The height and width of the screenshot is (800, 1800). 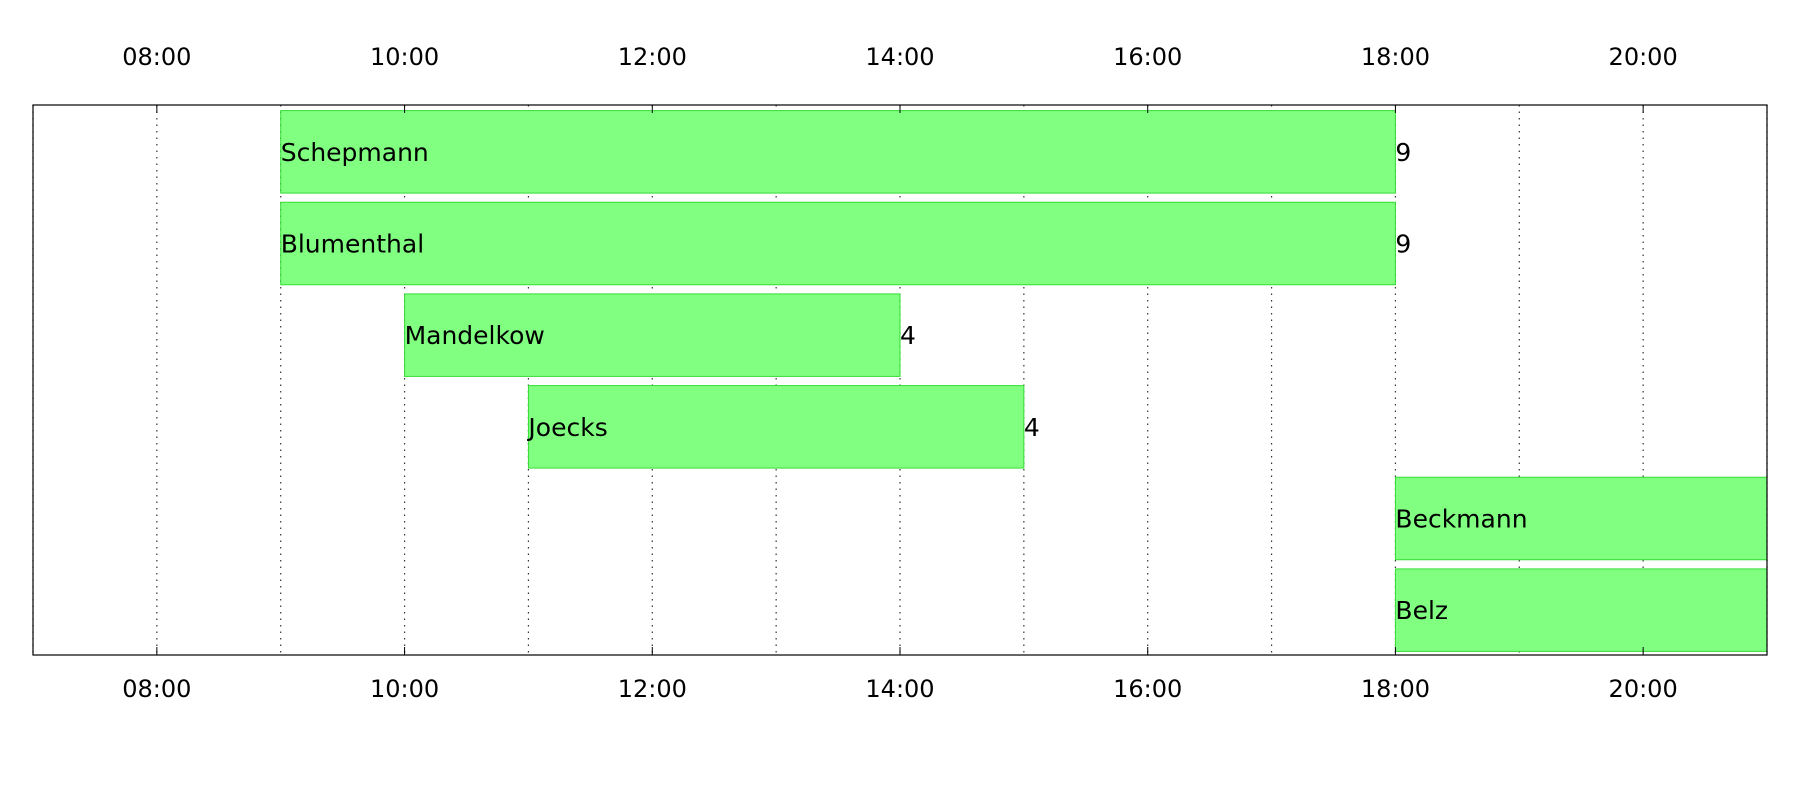 What do you see at coordinates (156, 689) in the screenshot?
I see `x-tick-label-bottom: 08:00` at bounding box center [156, 689].